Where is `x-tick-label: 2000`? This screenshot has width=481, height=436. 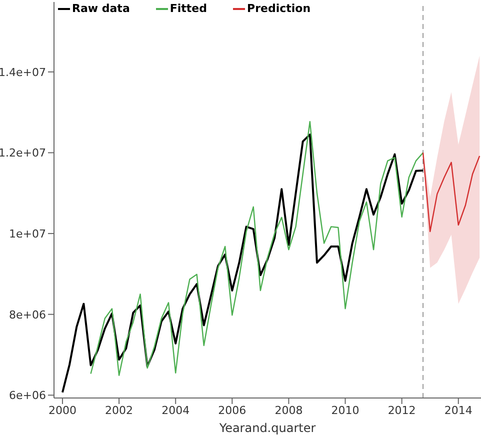 x-tick-label: 2000 is located at coordinates (62, 410).